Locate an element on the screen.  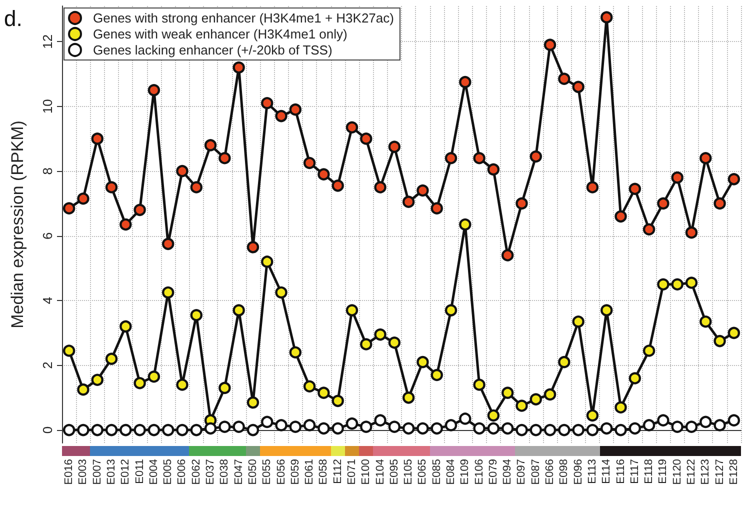
y-tick-label: 10 is located at coordinates (47, 106).